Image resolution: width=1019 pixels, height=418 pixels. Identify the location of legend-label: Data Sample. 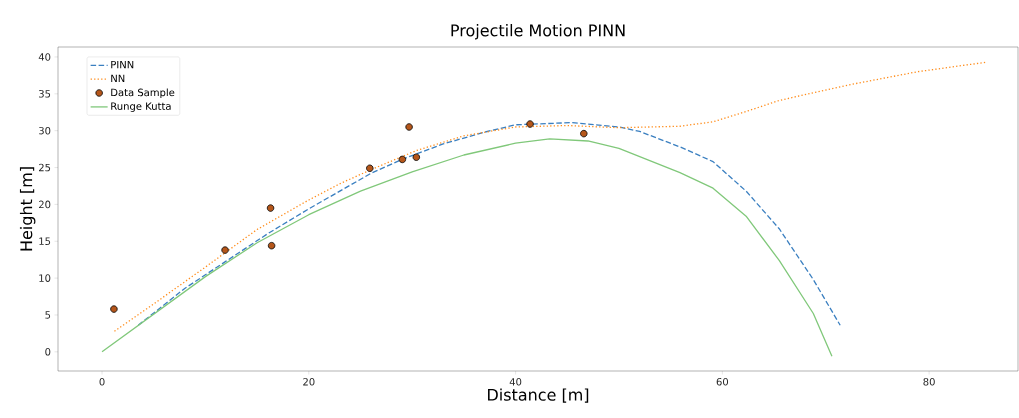
(143, 93).